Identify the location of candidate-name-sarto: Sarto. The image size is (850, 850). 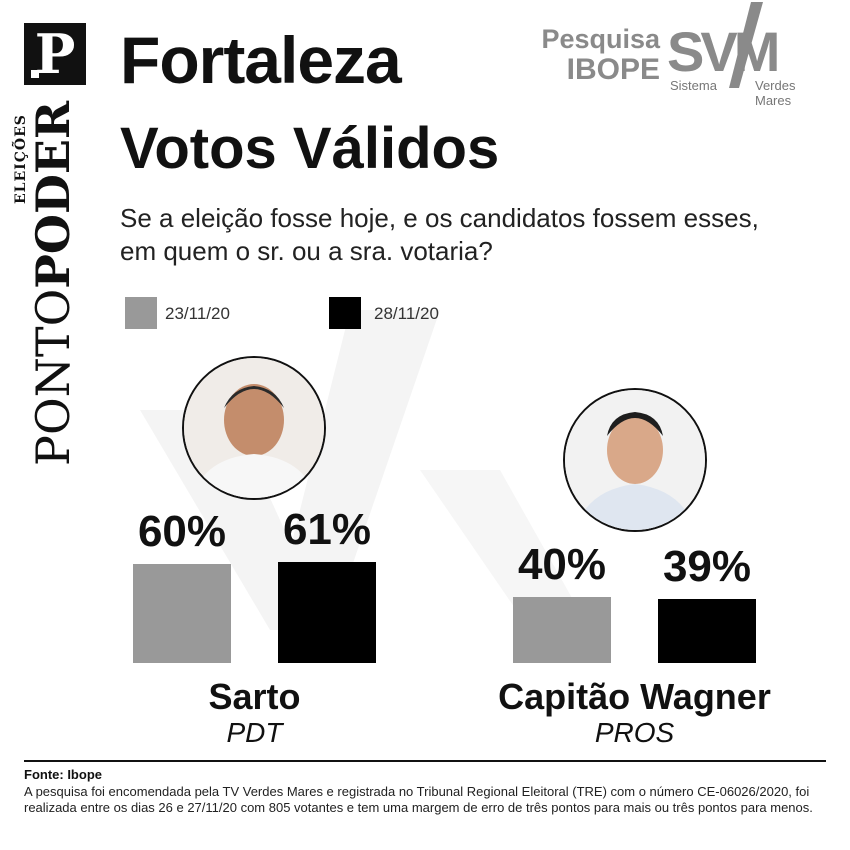
(254, 696).